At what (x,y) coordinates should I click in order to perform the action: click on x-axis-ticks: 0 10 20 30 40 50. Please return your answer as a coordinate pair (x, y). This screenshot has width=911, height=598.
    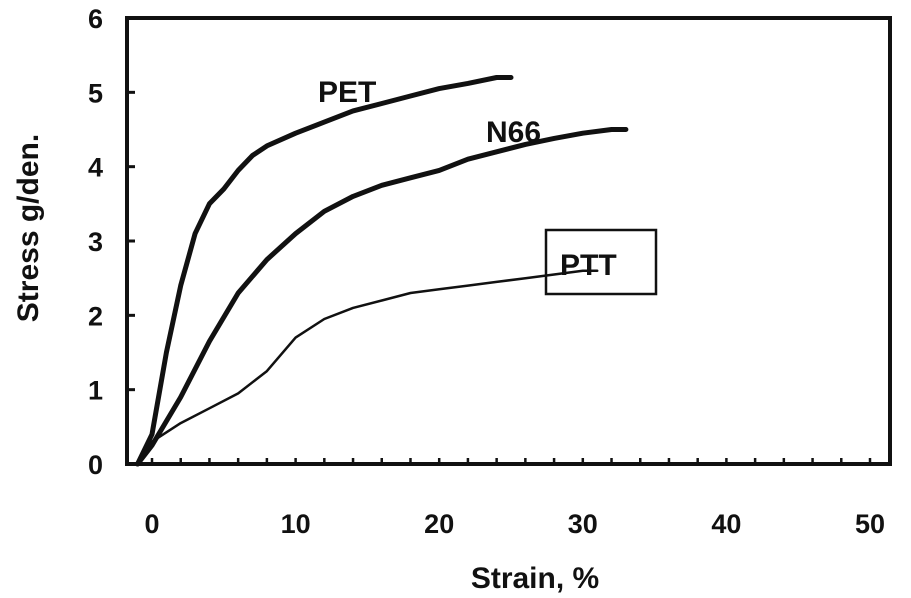
    Looking at the image, I should click on (514, 498).